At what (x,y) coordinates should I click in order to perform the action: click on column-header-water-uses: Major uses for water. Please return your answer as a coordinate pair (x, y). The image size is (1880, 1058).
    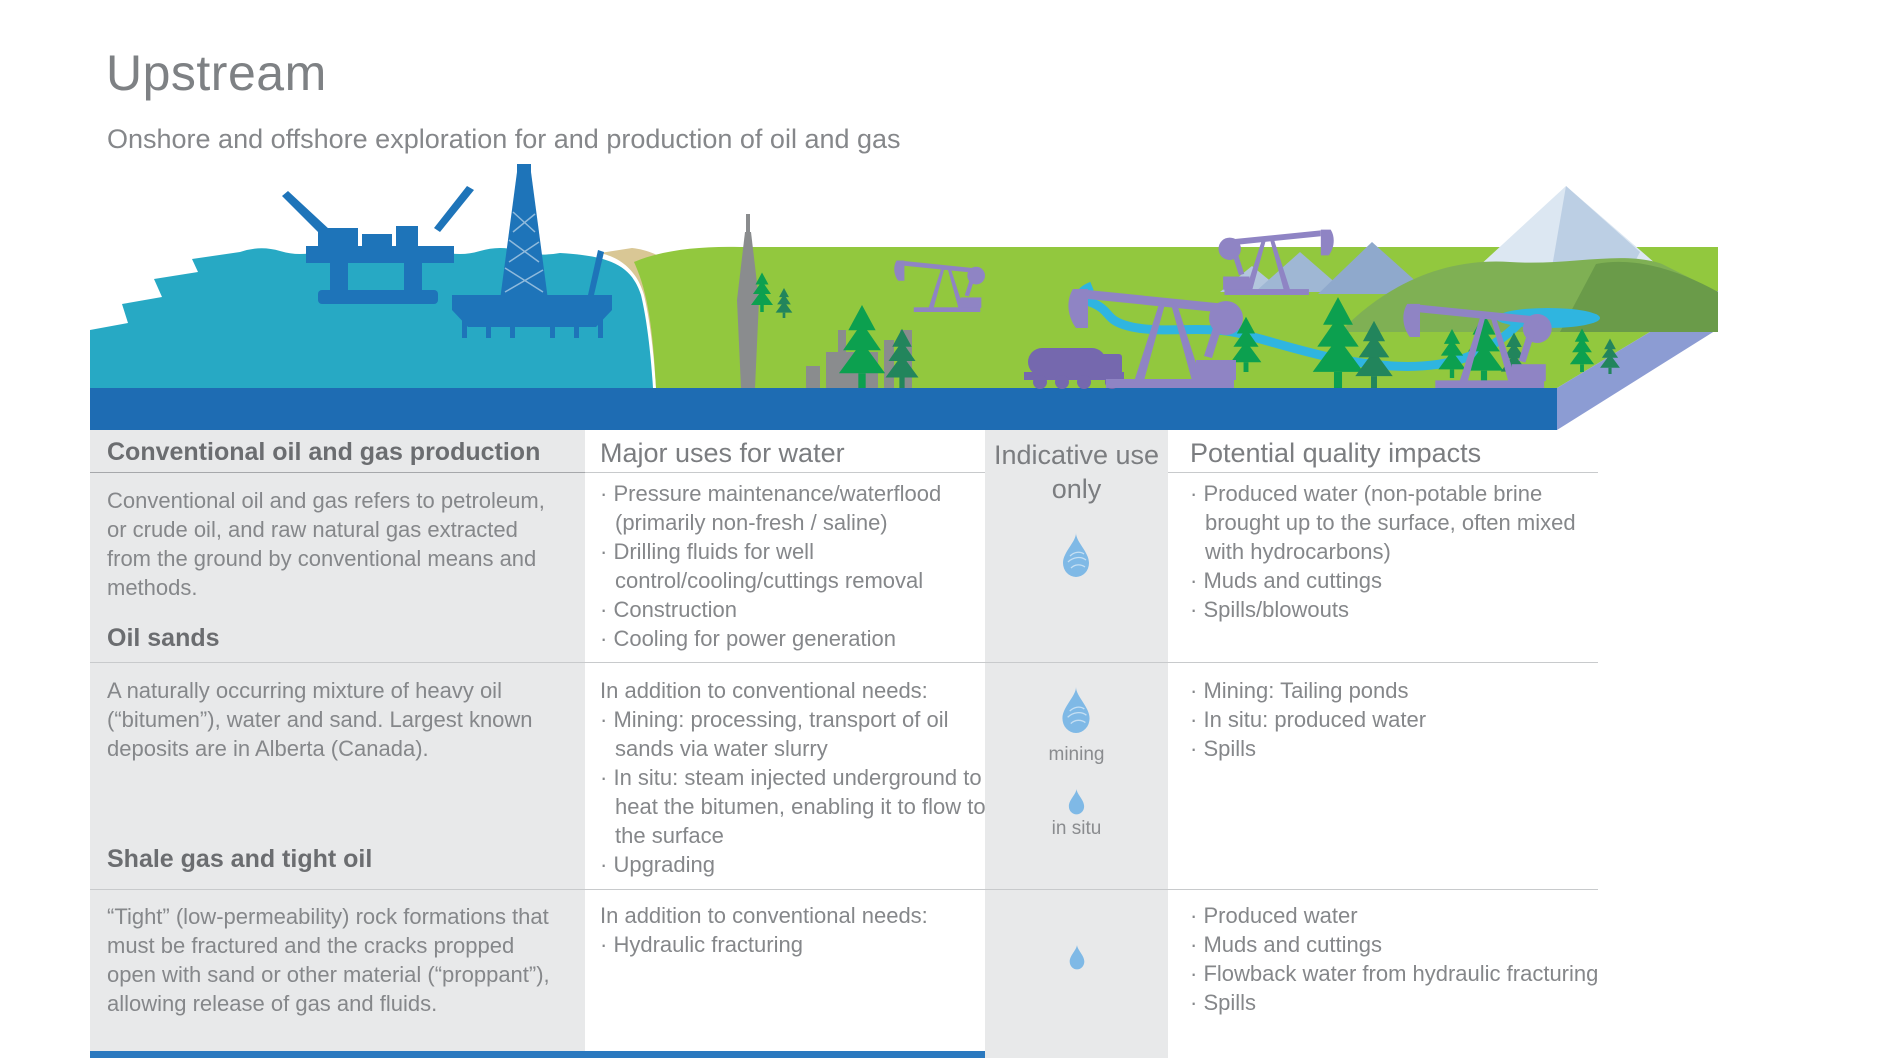
    Looking at the image, I should click on (722, 453).